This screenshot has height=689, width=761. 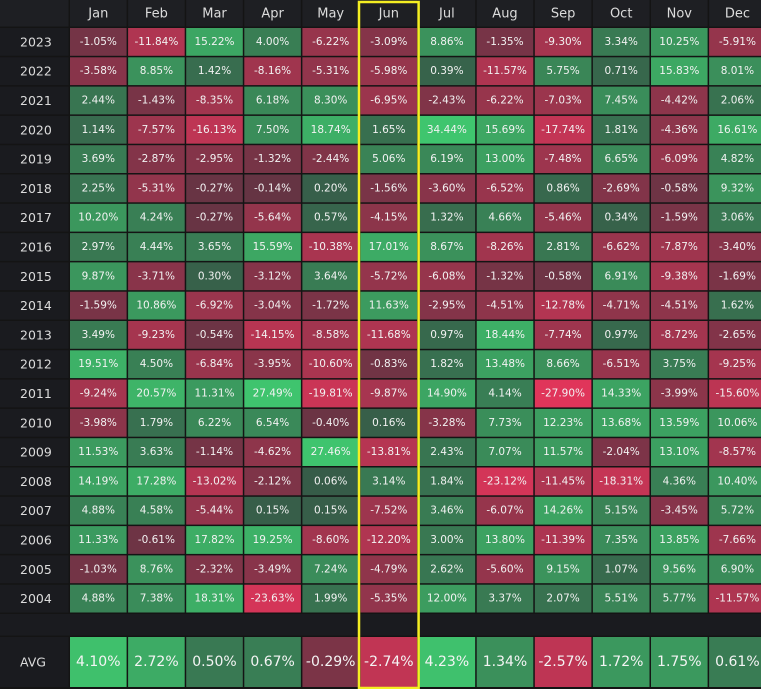 I want to click on cell-value-label: -1.43%, so click(x=156, y=101).